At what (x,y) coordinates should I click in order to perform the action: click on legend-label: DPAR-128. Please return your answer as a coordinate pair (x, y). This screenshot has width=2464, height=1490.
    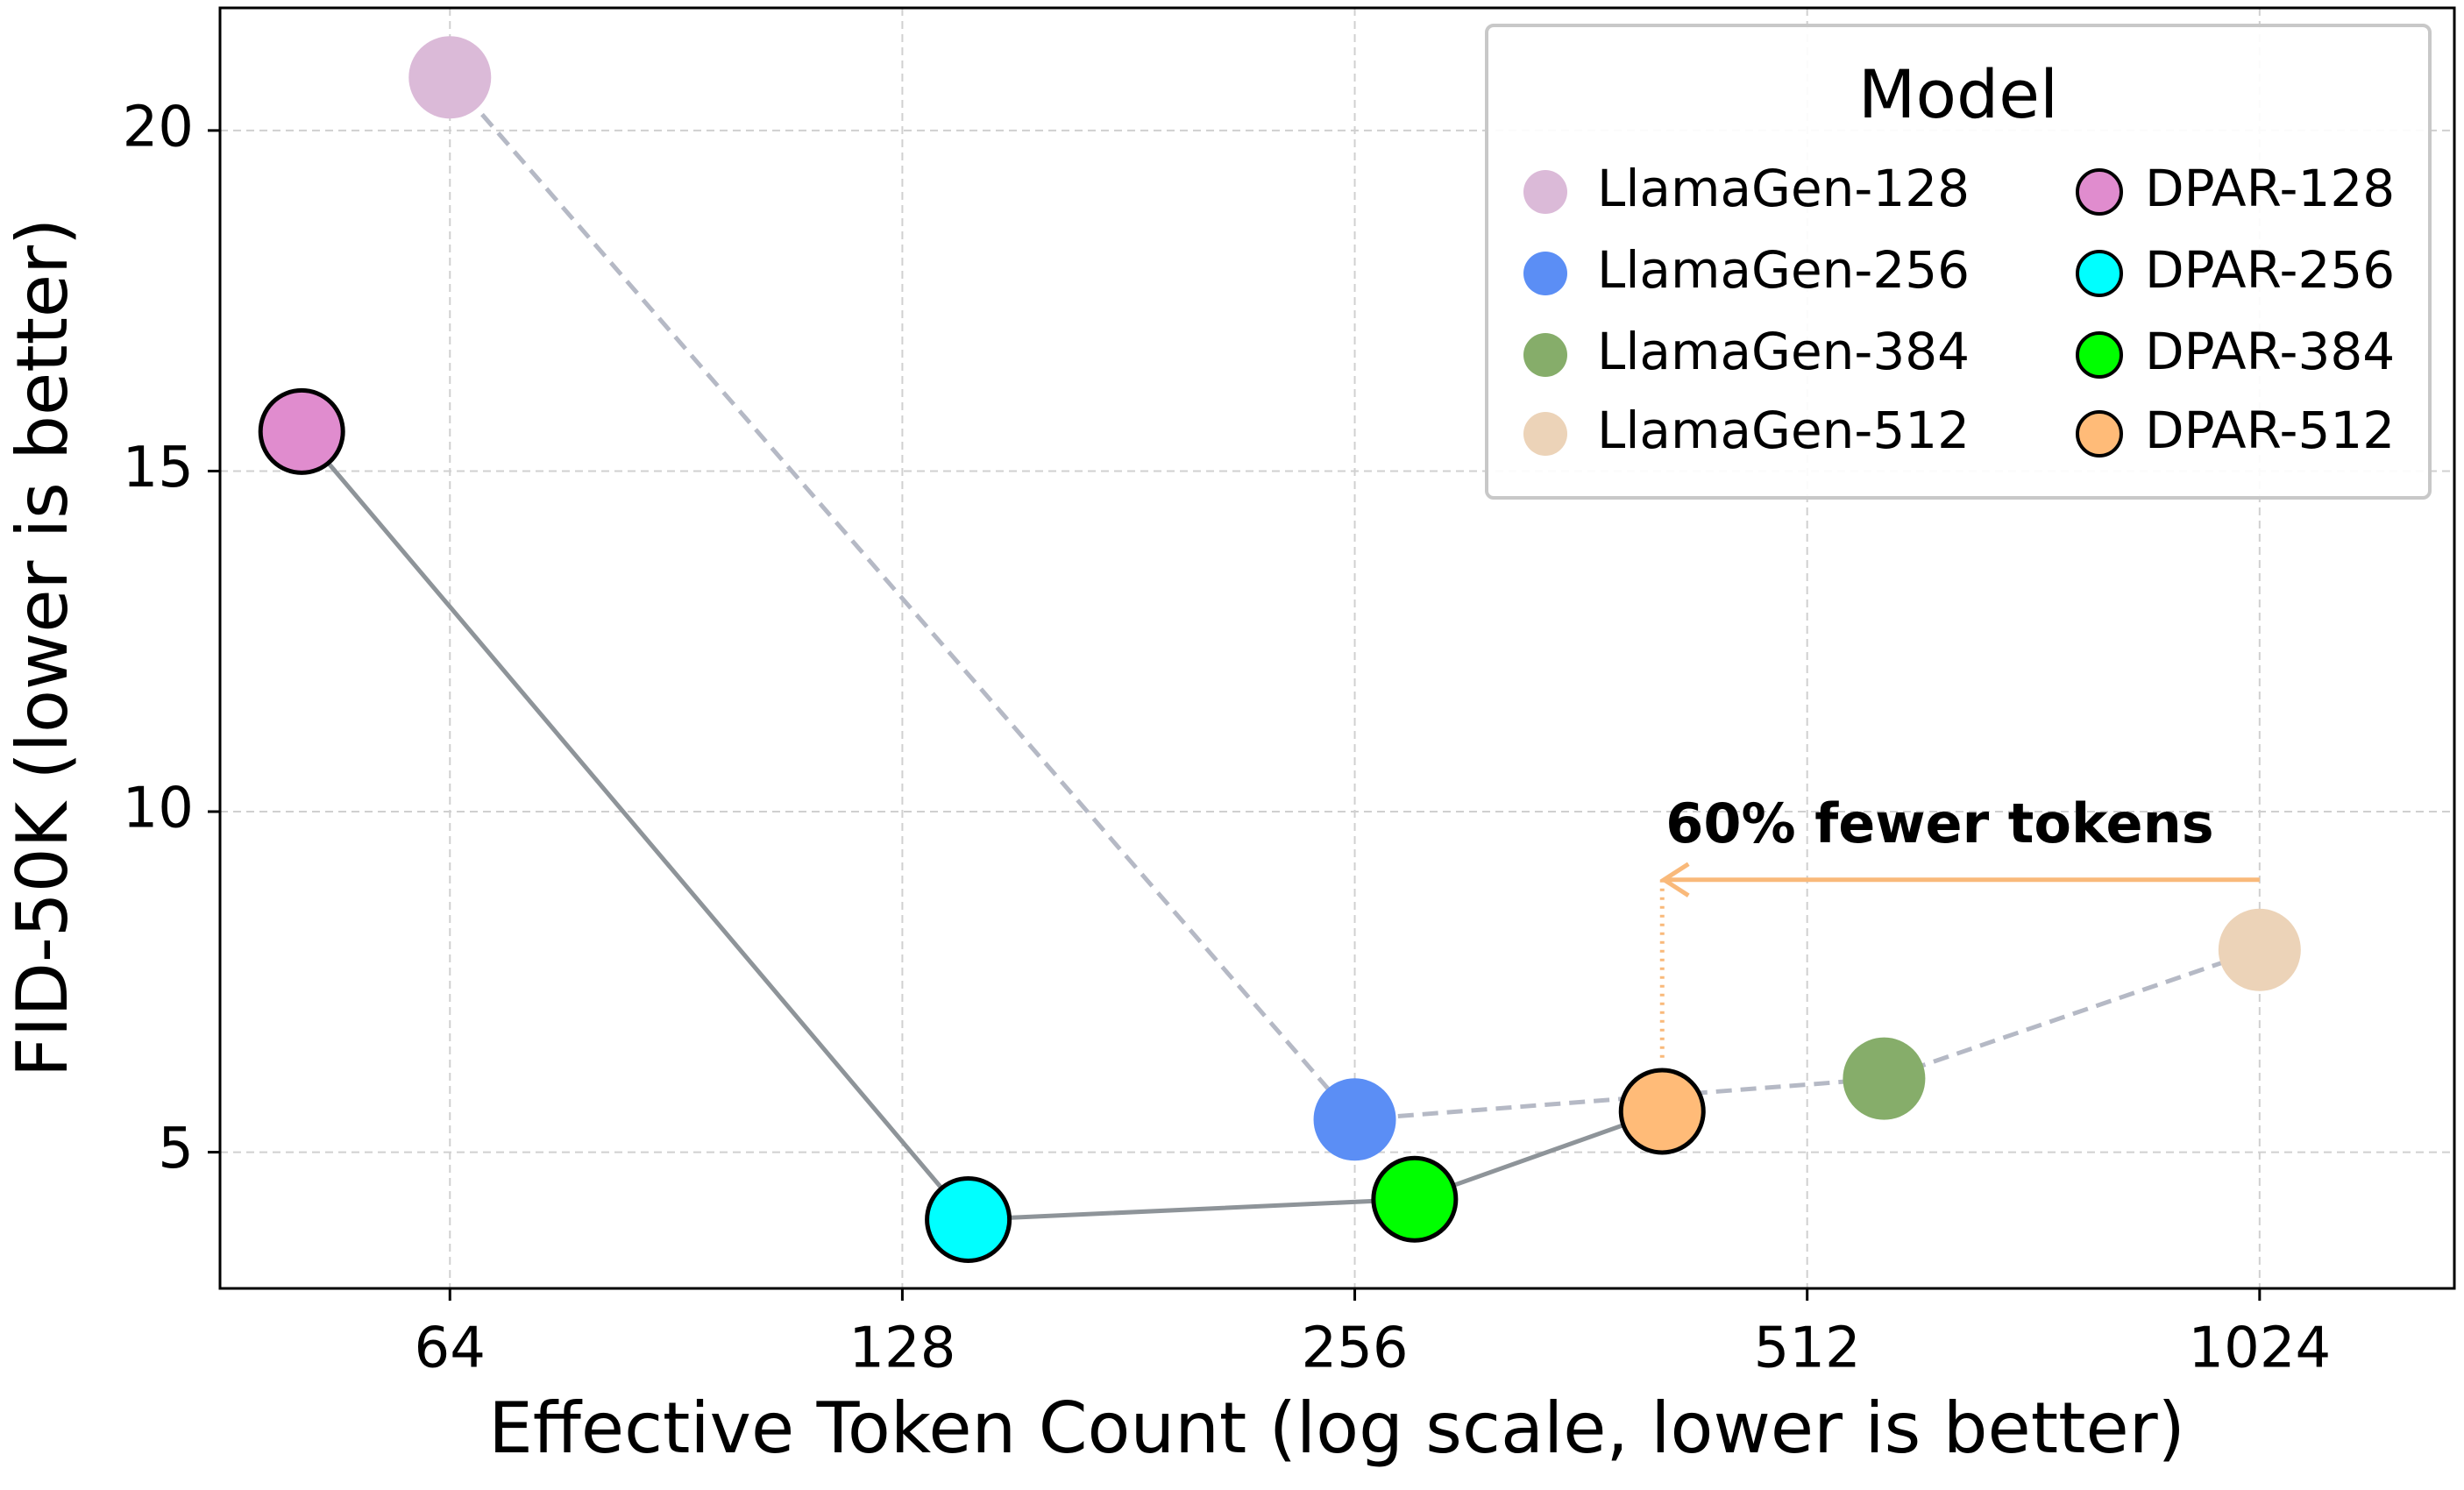
    Looking at the image, I should click on (2270, 188).